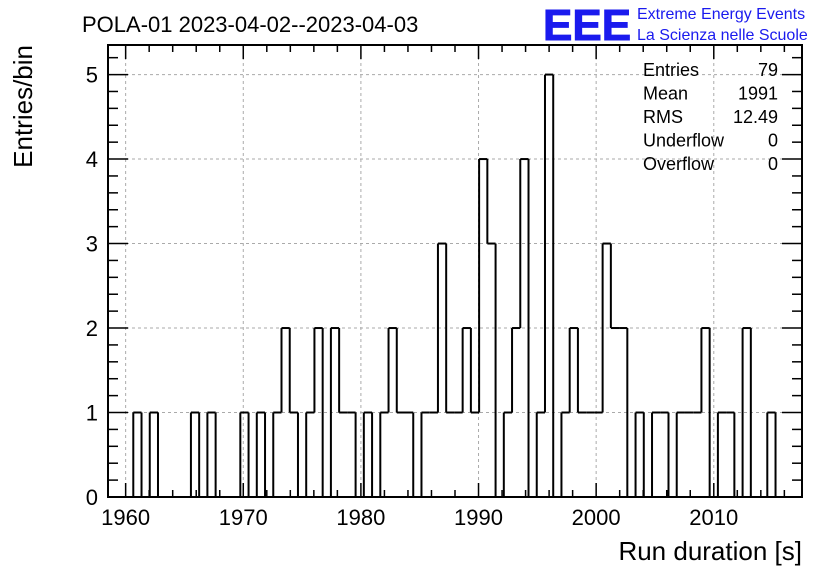 The width and height of the screenshot is (836, 577). Describe the element at coordinates (710, 551) in the screenshot. I see `x-axis-label: Run duration [s]` at that location.